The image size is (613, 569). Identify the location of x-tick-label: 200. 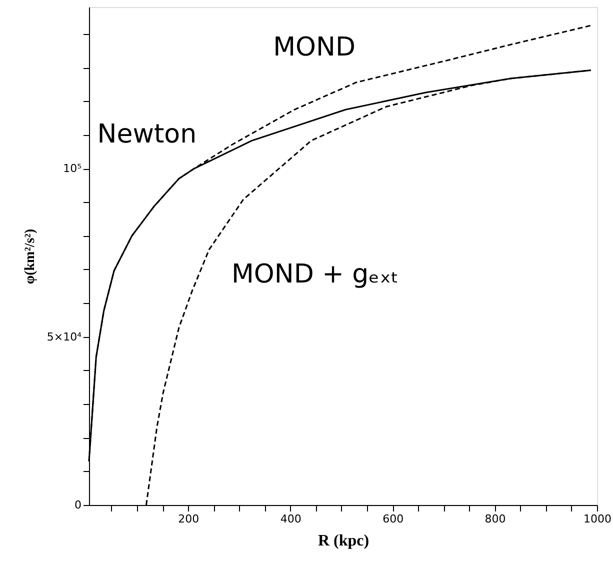
(189, 519).